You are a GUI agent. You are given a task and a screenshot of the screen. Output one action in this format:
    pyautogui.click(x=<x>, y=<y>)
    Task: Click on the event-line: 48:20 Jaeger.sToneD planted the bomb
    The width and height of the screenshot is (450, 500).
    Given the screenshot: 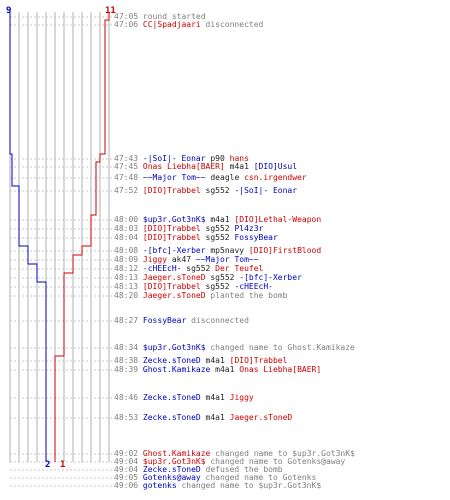 What is the action you would take?
    pyautogui.click(x=200, y=295)
    